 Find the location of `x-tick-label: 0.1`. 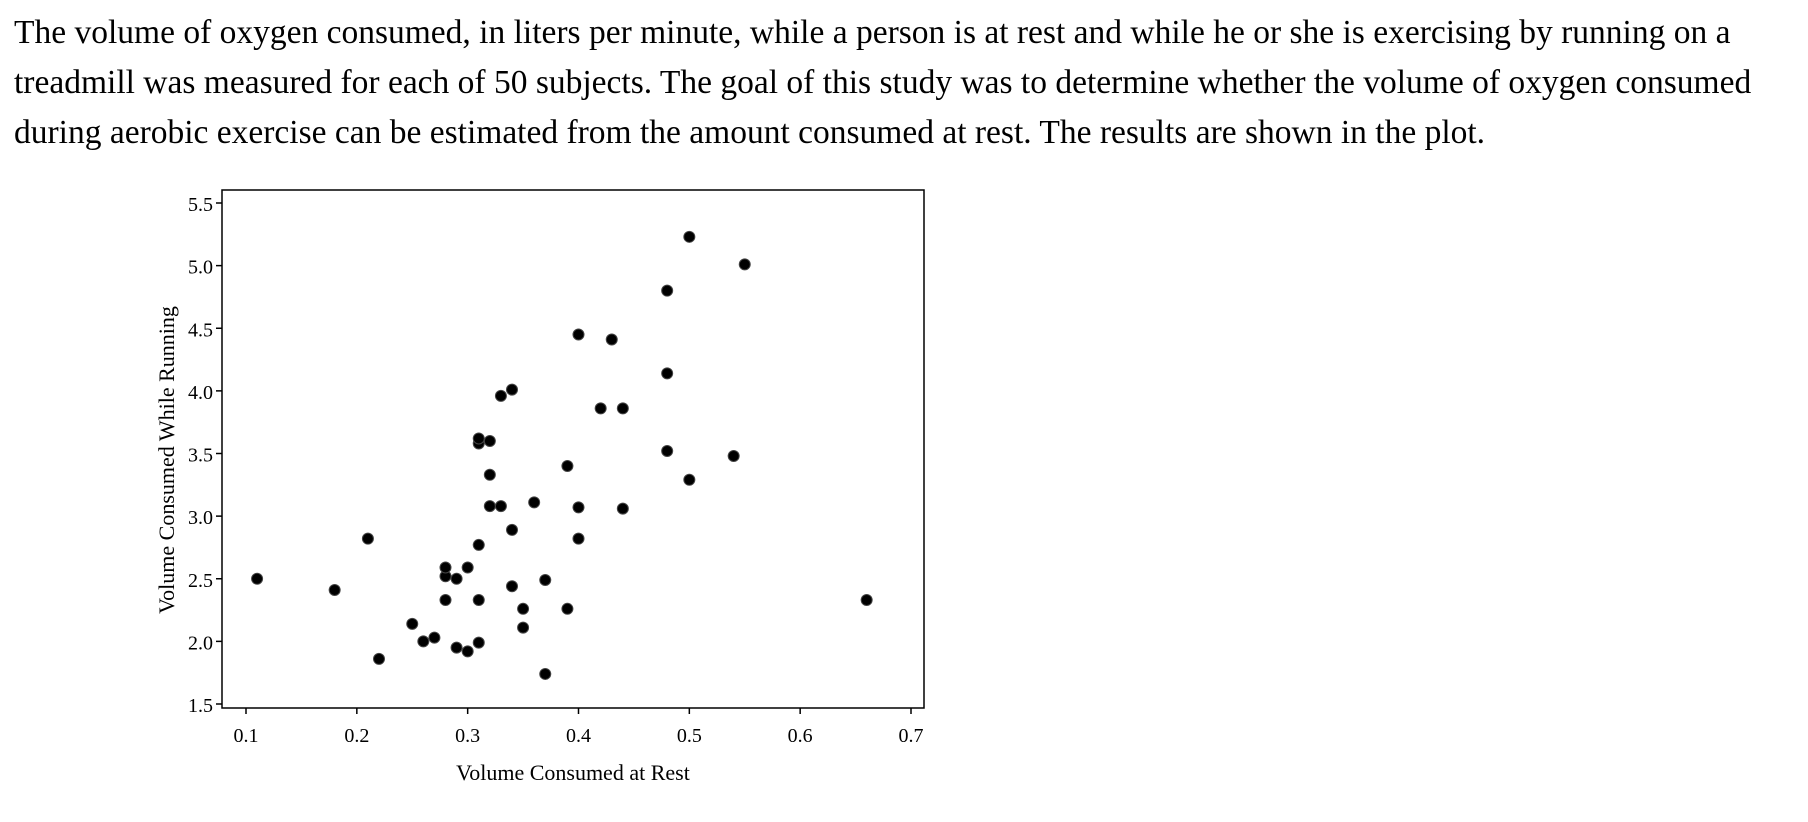

x-tick-label: 0.1 is located at coordinates (246, 736).